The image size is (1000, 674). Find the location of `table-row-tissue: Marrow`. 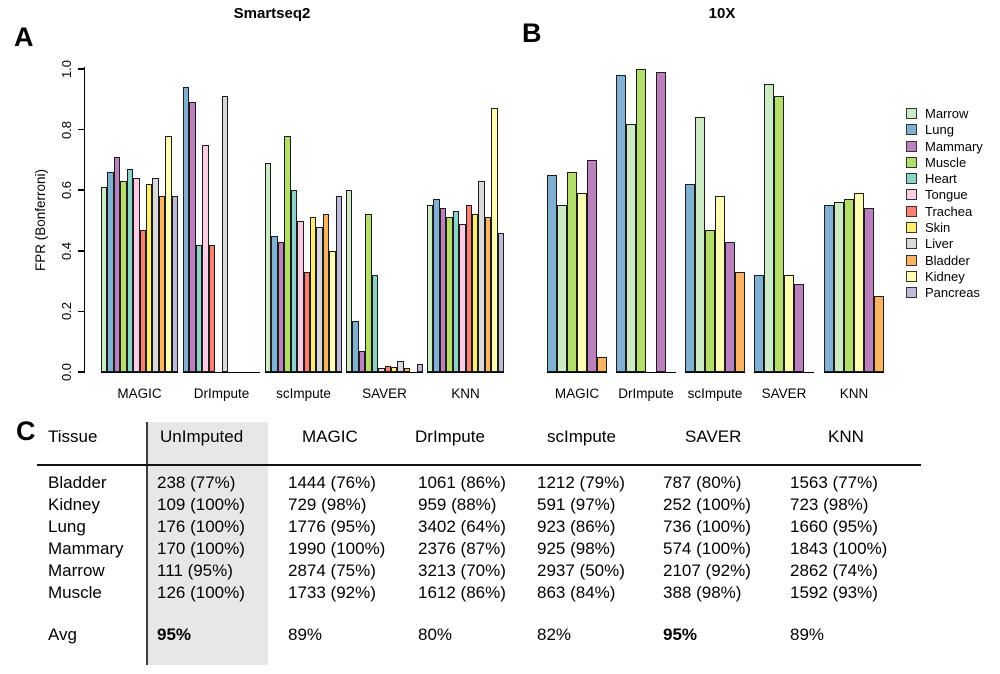

table-row-tissue: Marrow is located at coordinates (76, 570).